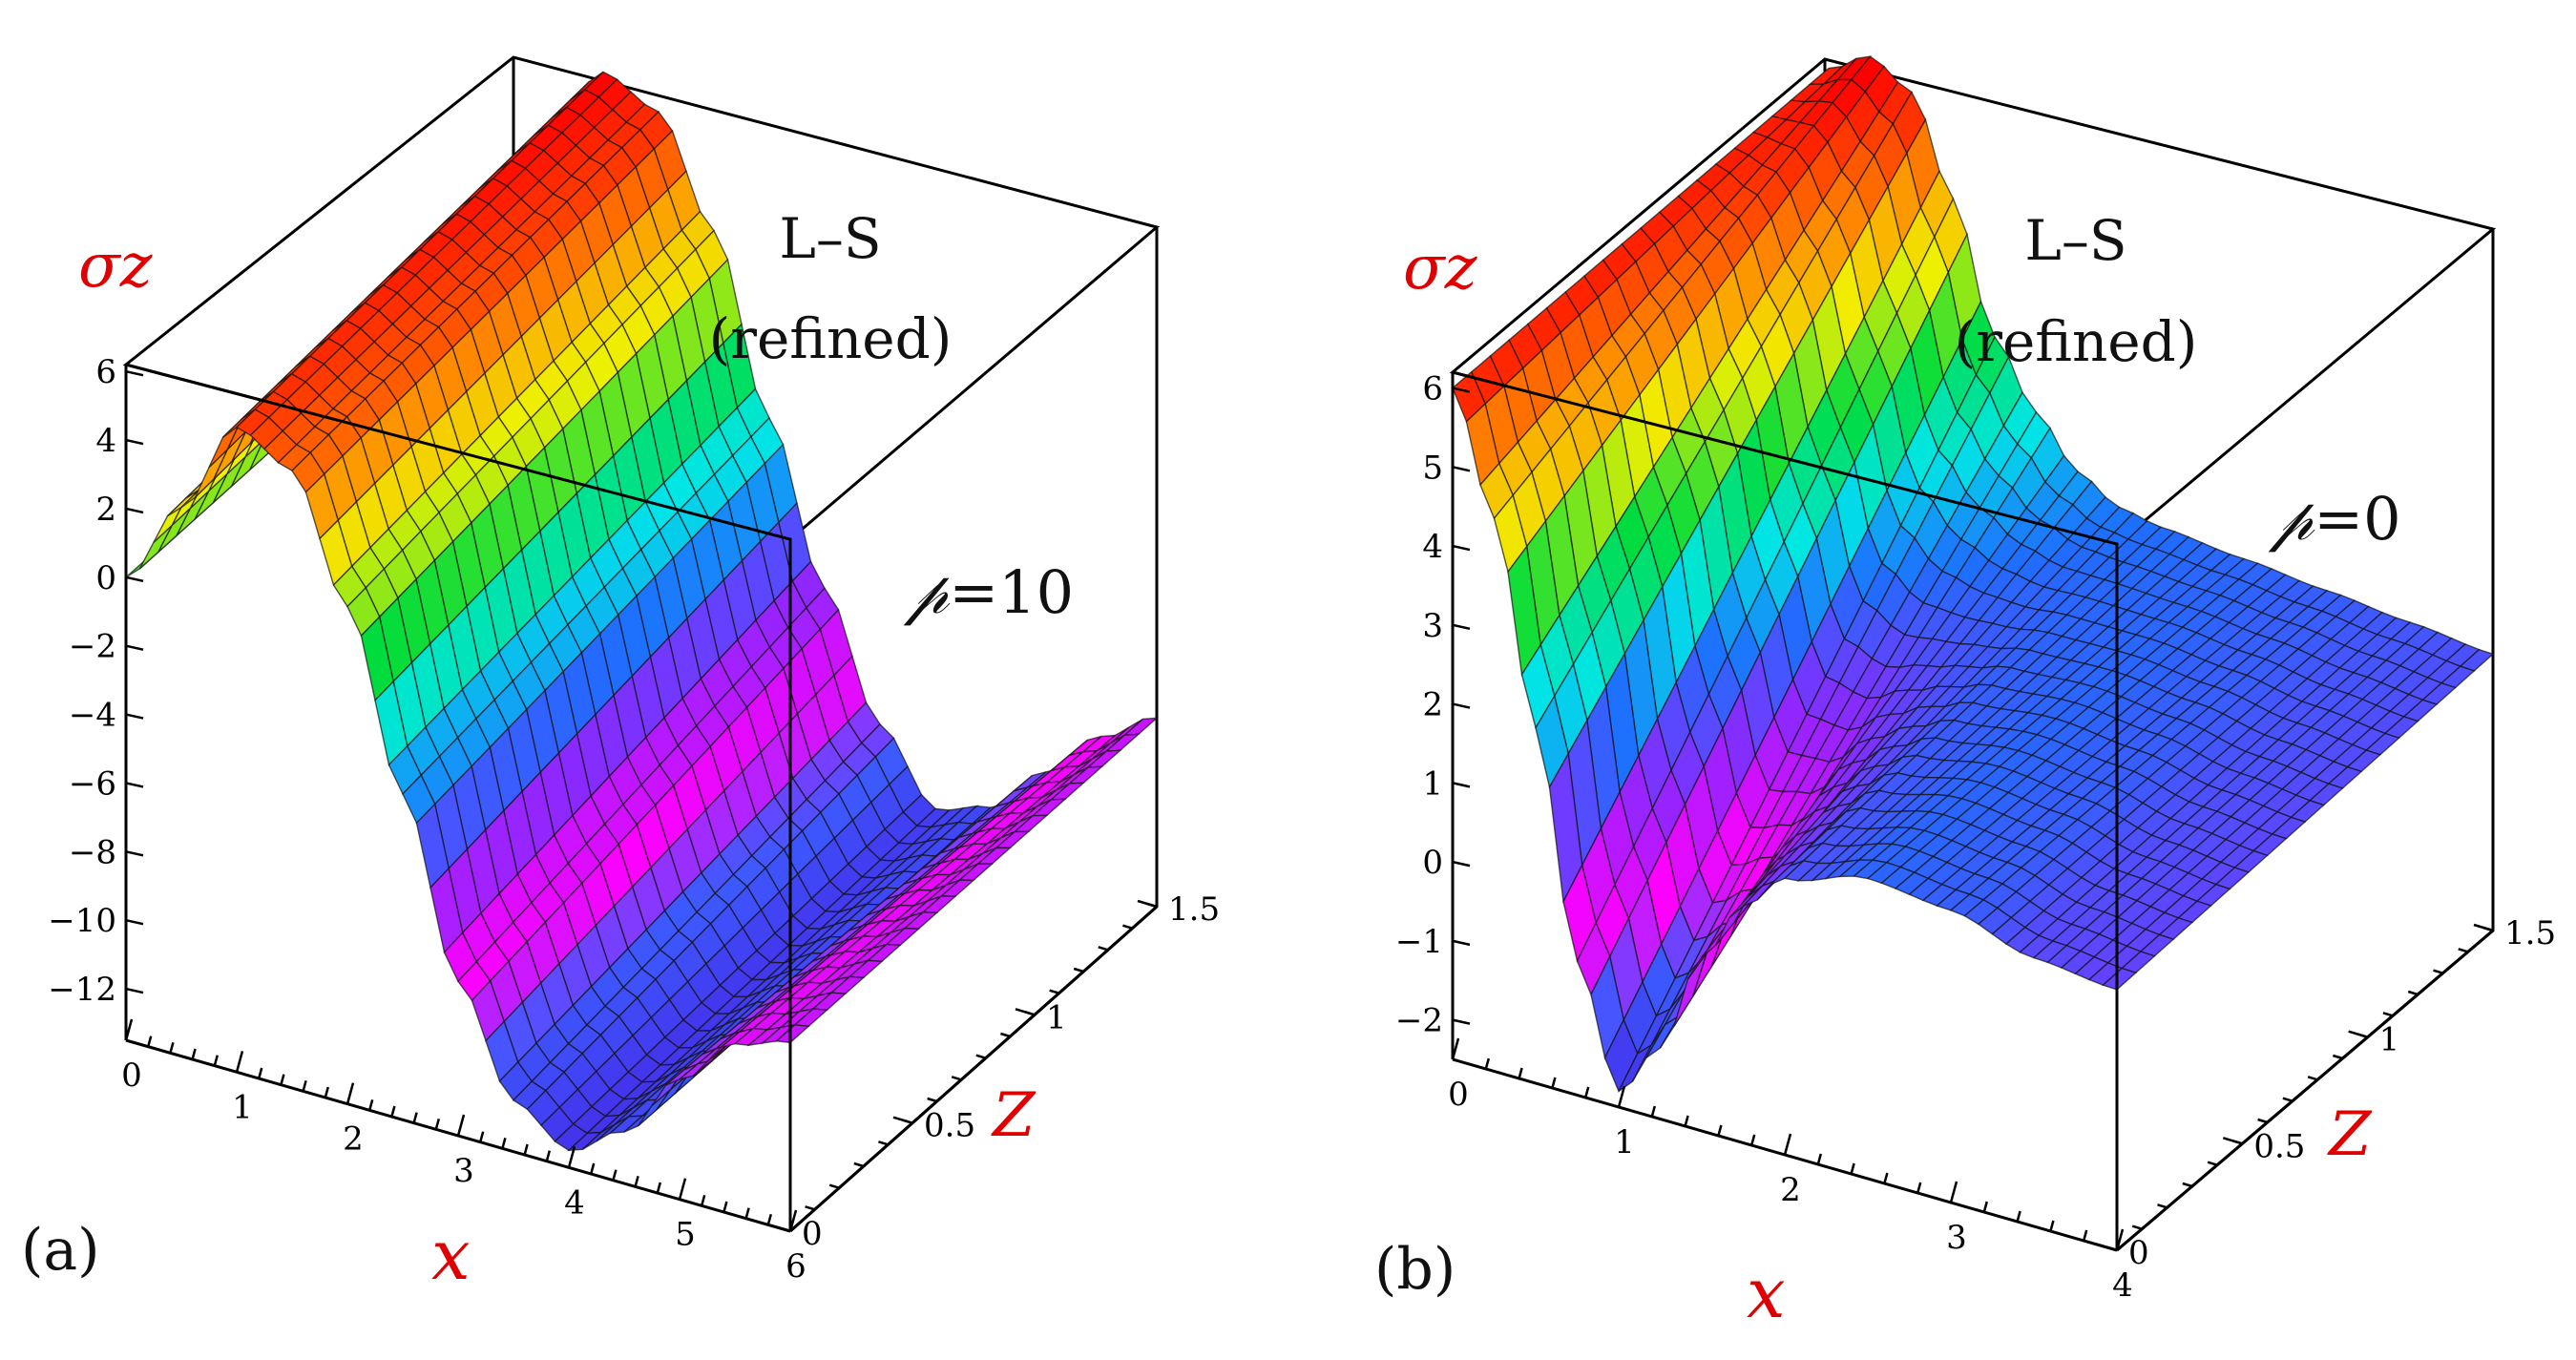  What do you see at coordinates (1432, 626) in the screenshot?
I see `z-tick-label: 3` at bounding box center [1432, 626].